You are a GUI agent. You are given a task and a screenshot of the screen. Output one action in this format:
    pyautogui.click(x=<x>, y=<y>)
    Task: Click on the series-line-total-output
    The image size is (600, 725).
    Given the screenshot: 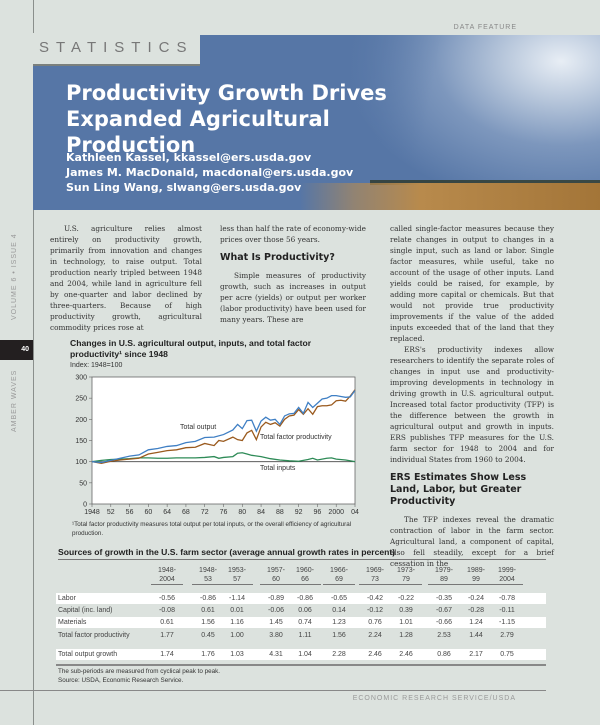 What is the action you would take?
    pyautogui.click(x=223, y=427)
    